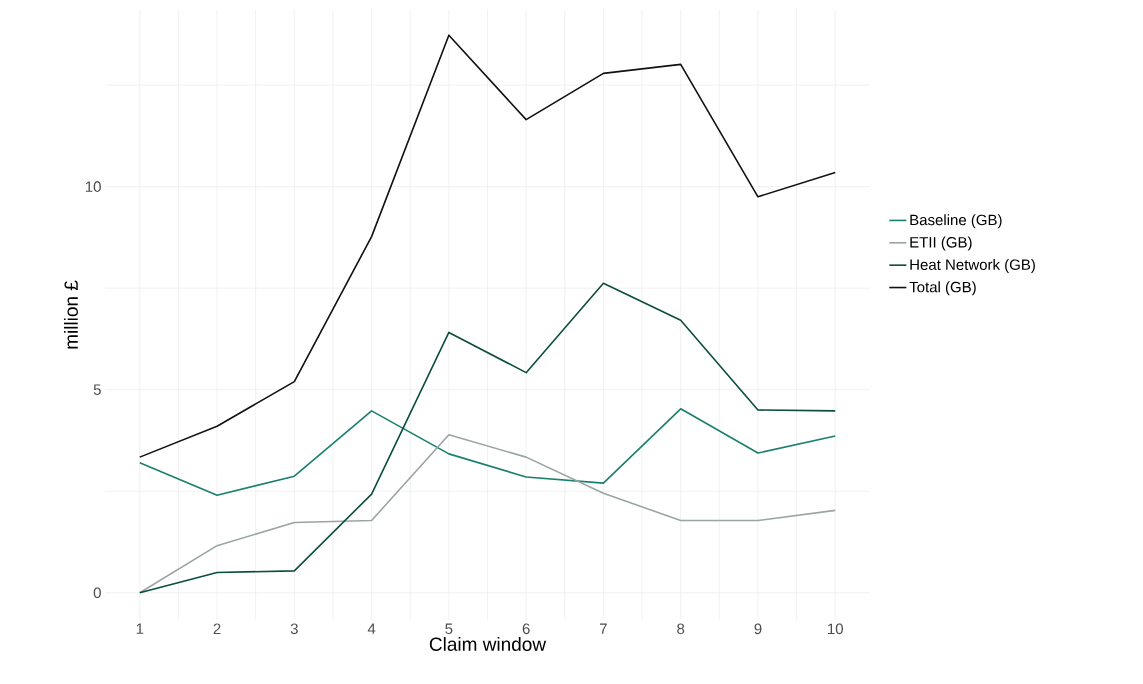 The width and height of the screenshot is (1143, 684). I want to click on y-tick-label: 5, so click(97, 389).